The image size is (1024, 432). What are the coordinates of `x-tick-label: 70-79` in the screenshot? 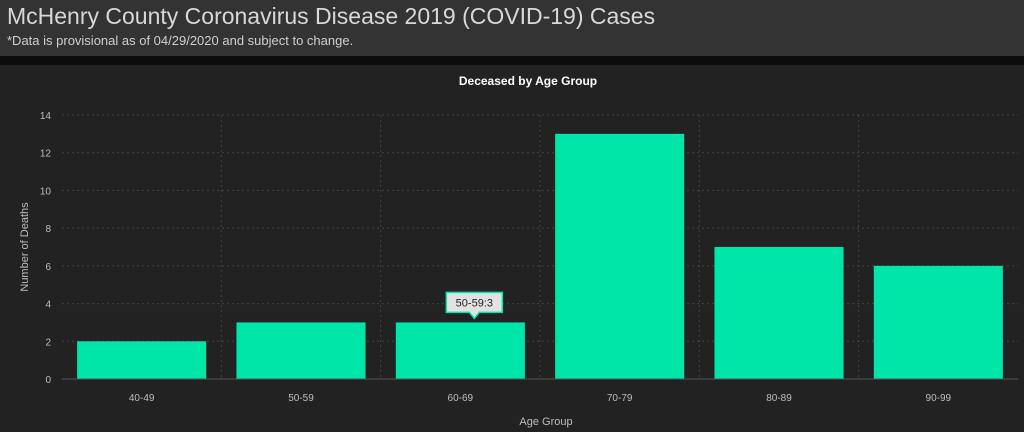 It's located at (620, 398).